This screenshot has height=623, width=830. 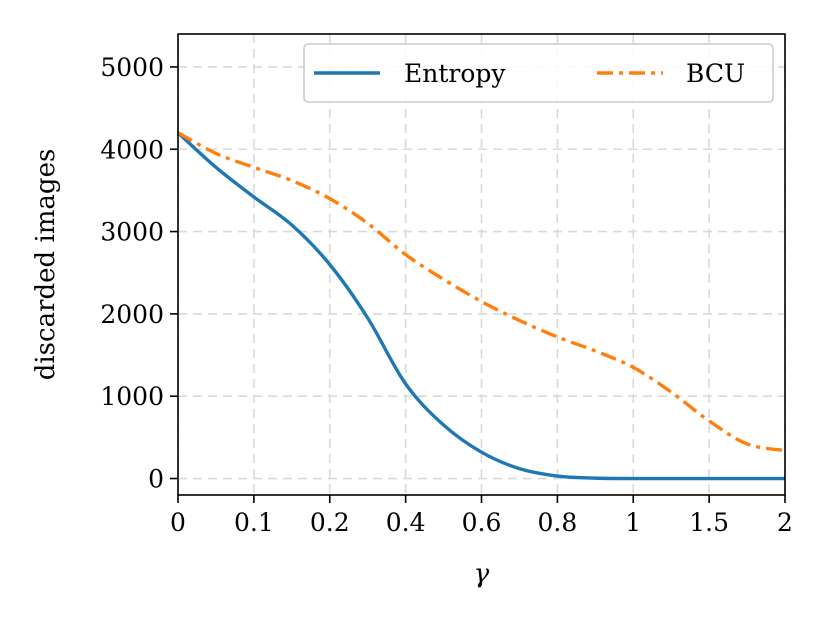 I want to click on x-tick-label-4: 0.6, so click(x=482, y=522).